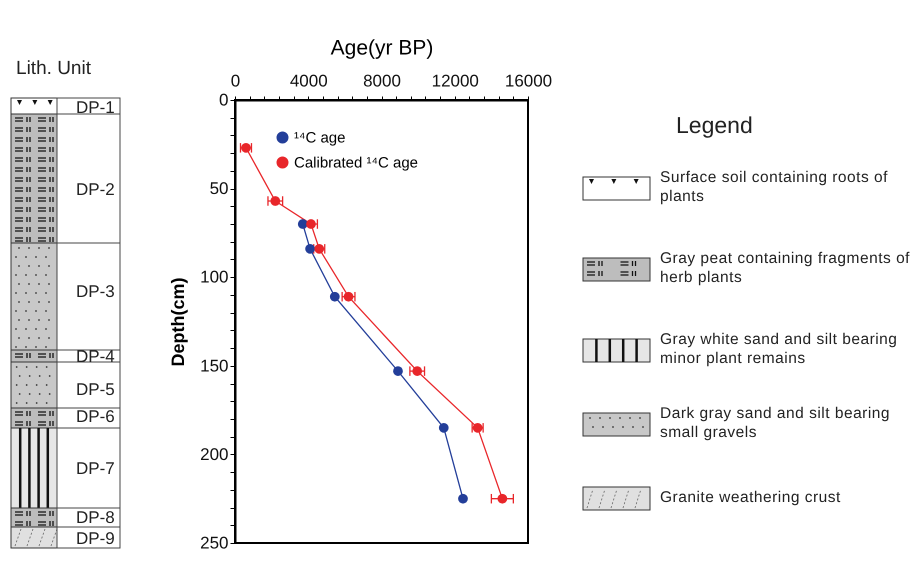  What do you see at coordinates (95, 357) in the screenshot?
I see `text: DP-4` at bounding box center [95, 357].